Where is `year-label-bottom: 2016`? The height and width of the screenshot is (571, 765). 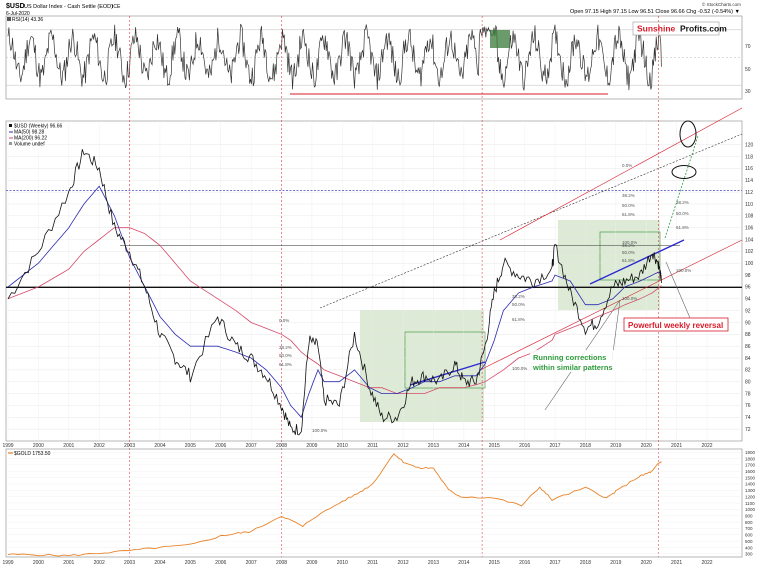
year-label-bottom: 2016 is located at coordinates (524, 563).